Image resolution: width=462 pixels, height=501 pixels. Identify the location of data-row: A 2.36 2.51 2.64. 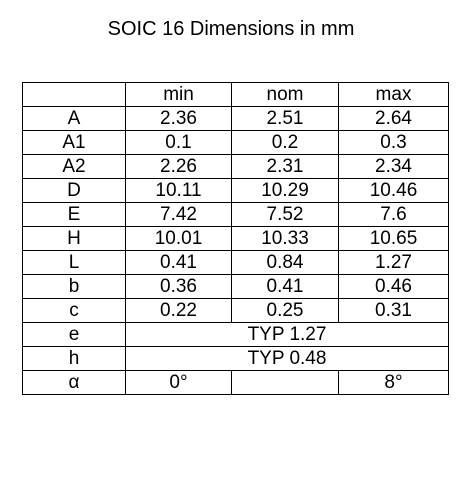
(235, 118).